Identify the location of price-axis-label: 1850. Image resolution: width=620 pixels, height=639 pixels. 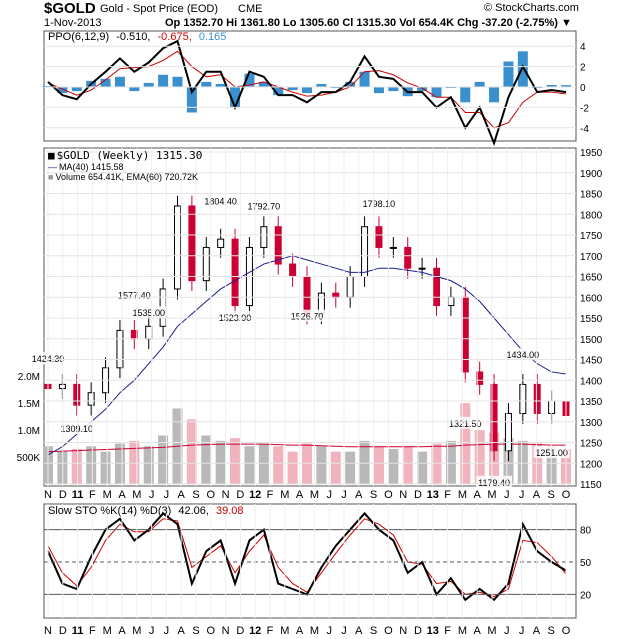
(591, 195).